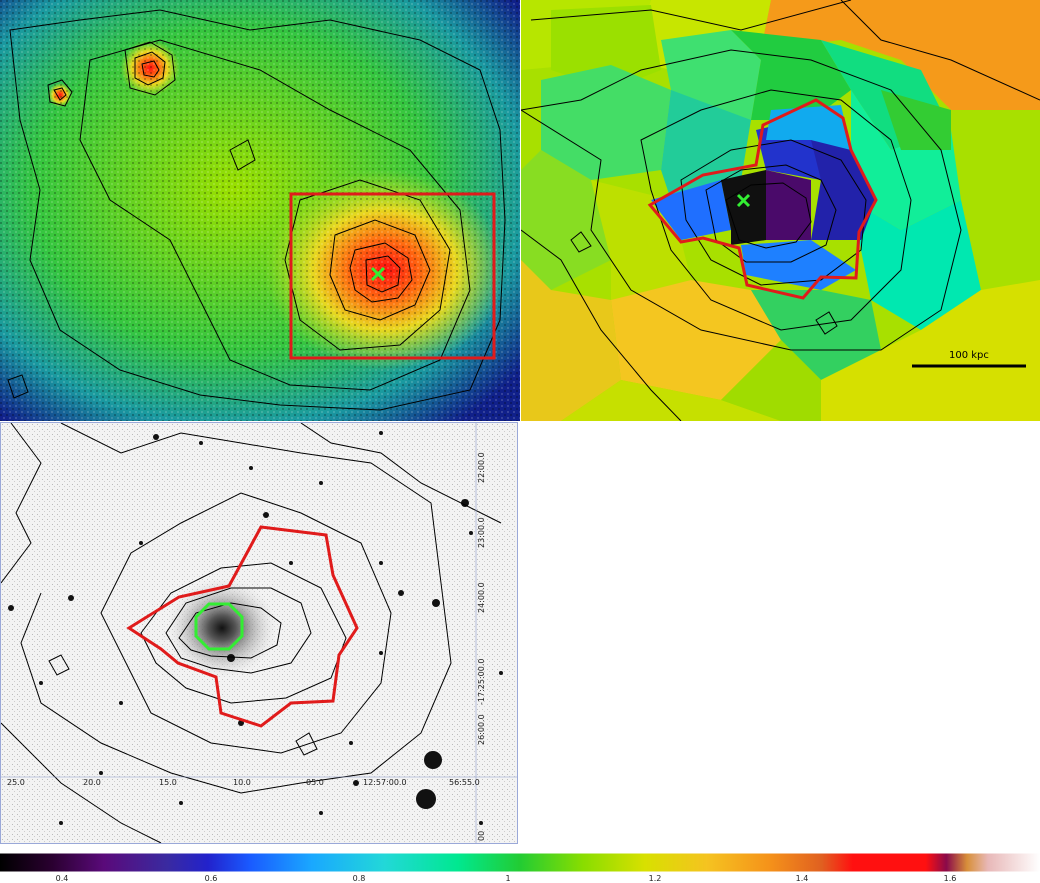  Describe the element at coordinates (481, 532) in the screenshot. I see `dec-tick-label: 23:00.0` at that location.